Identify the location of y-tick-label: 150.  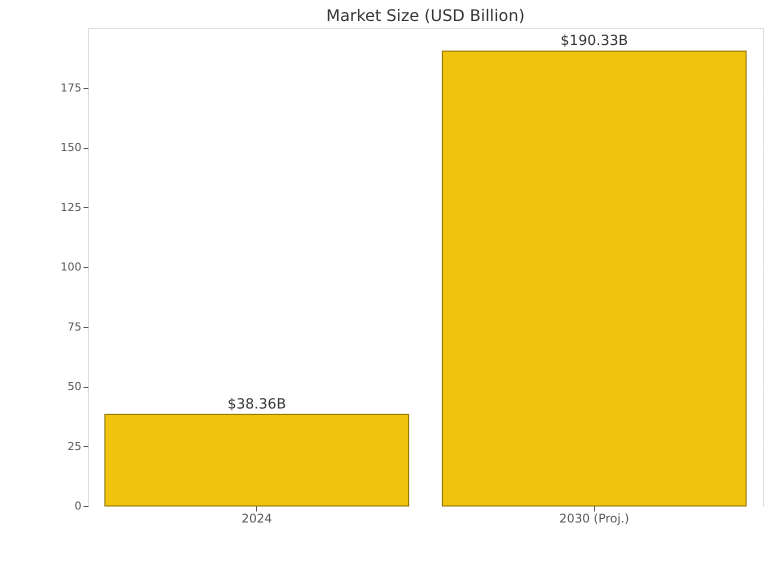
(71, 147).